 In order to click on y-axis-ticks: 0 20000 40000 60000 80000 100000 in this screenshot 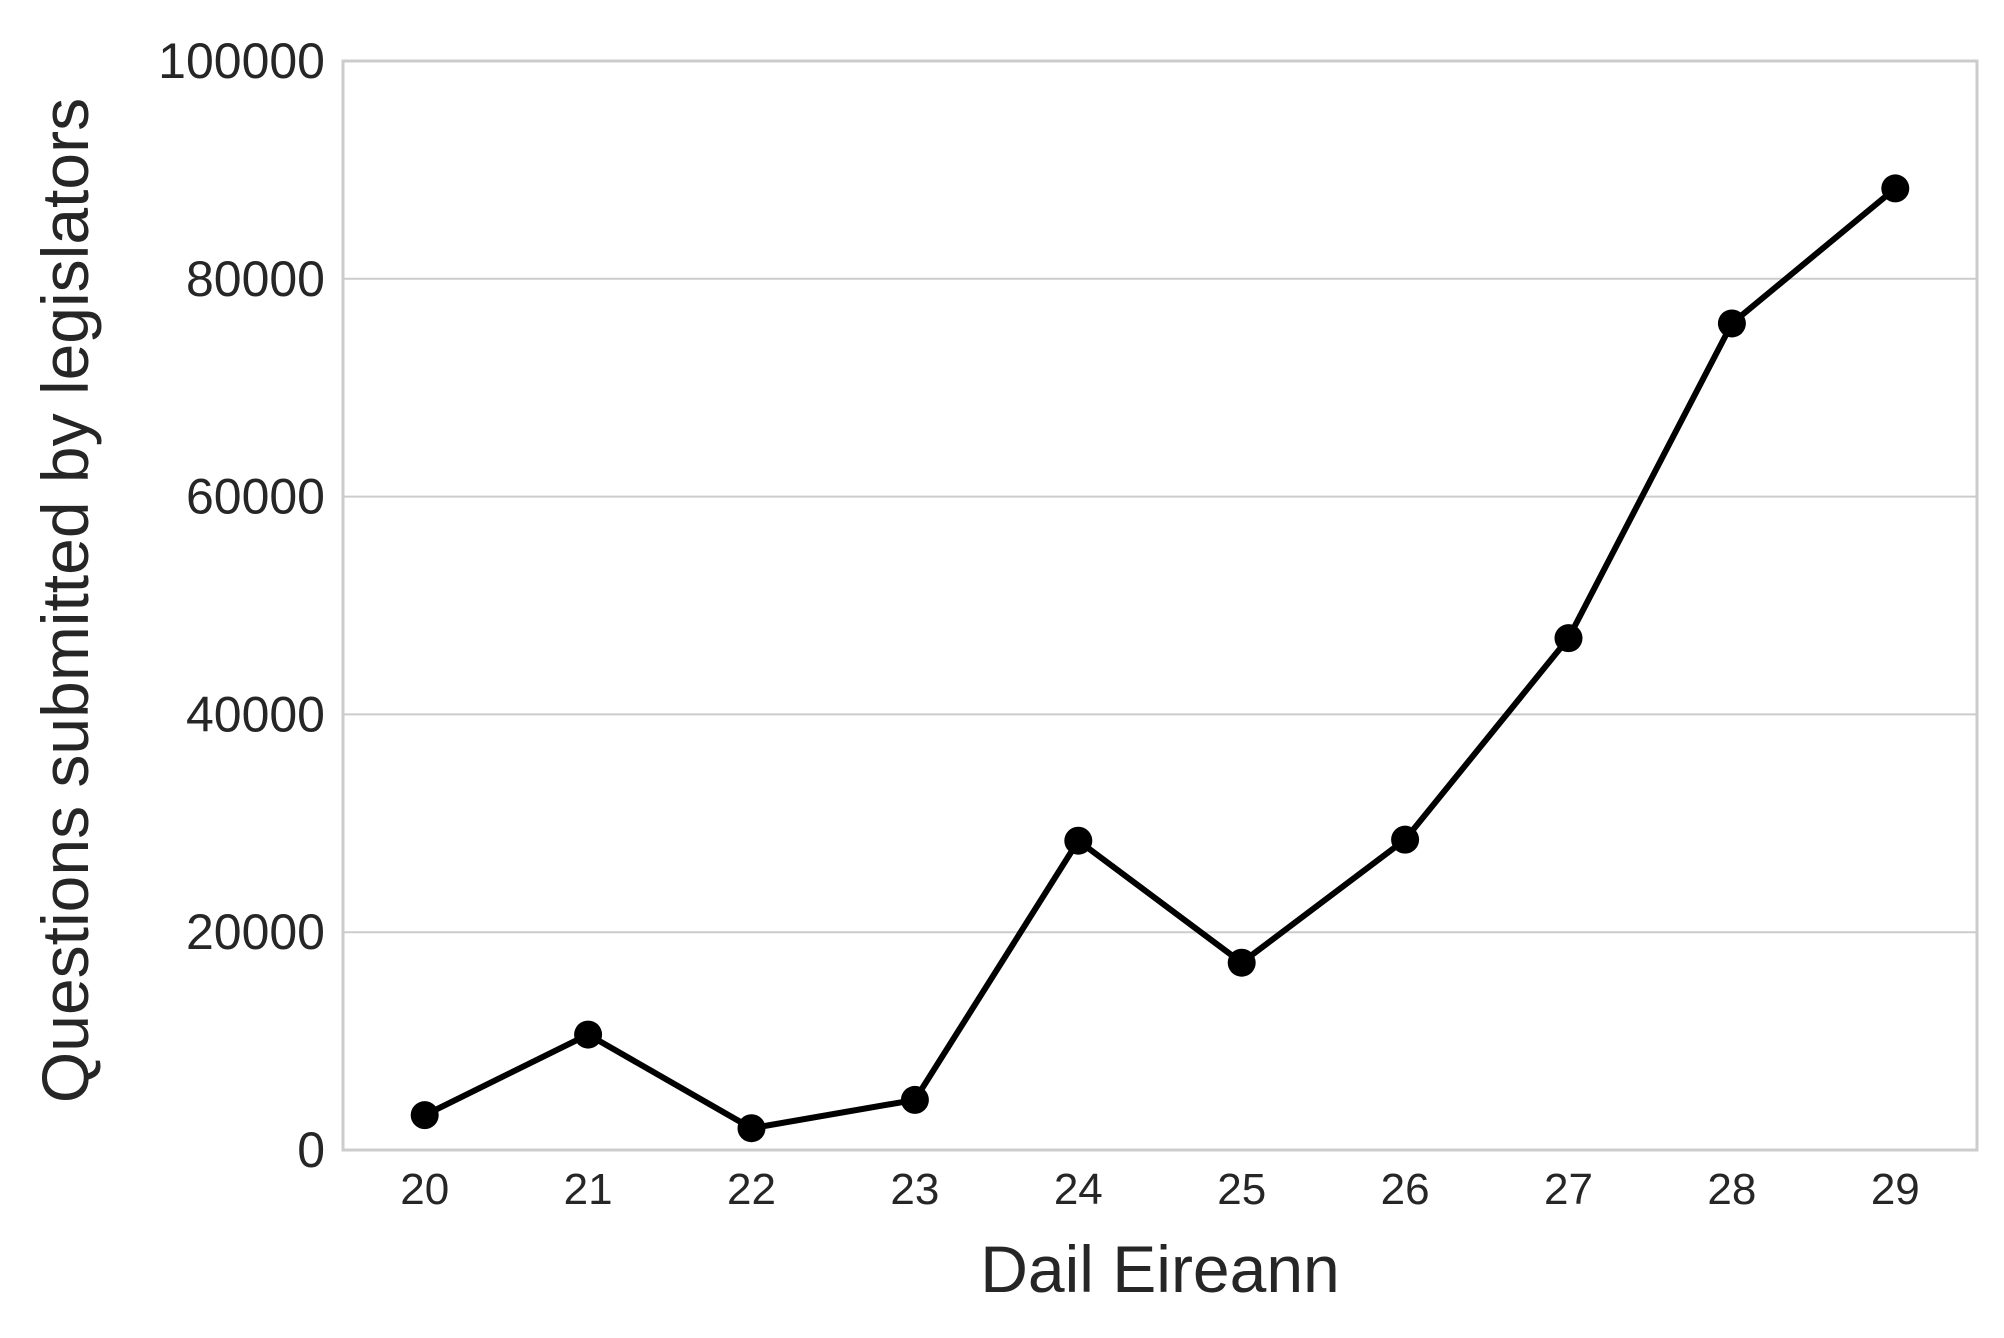, I will do `click(241, 605)`.